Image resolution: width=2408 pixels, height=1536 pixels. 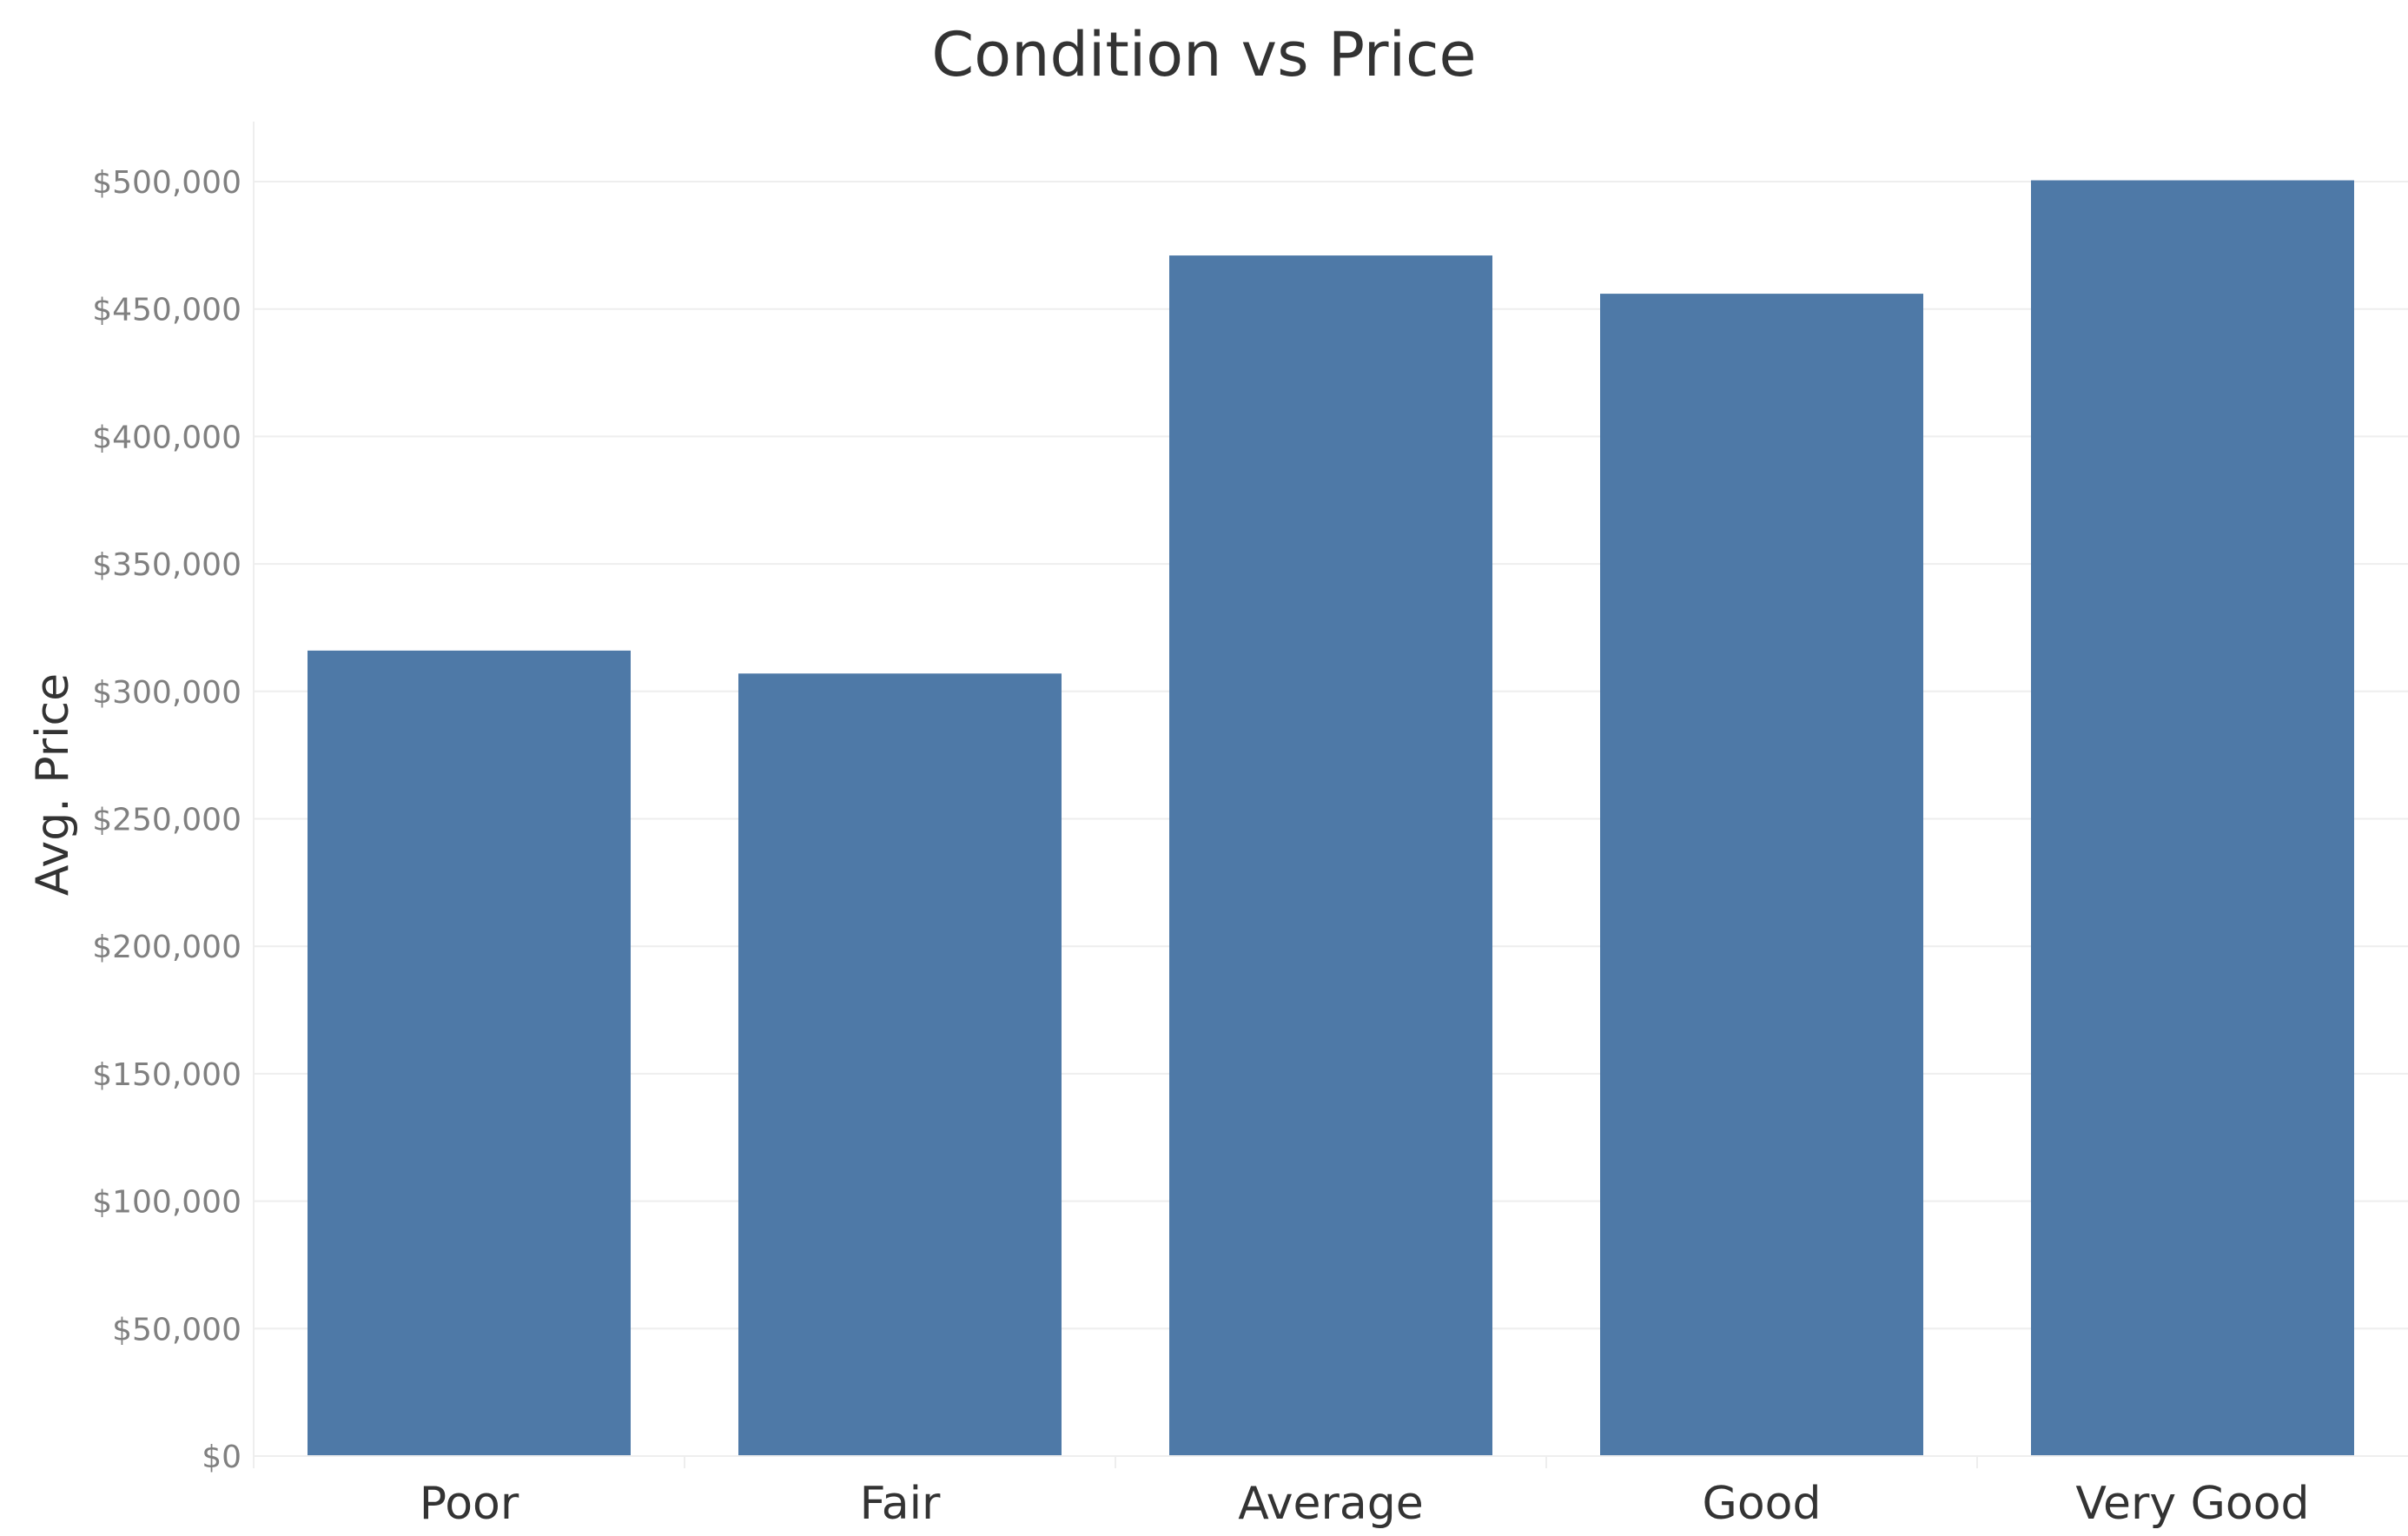 I want to click on x-tick-label: Fair, so click(x=901, y=1504).